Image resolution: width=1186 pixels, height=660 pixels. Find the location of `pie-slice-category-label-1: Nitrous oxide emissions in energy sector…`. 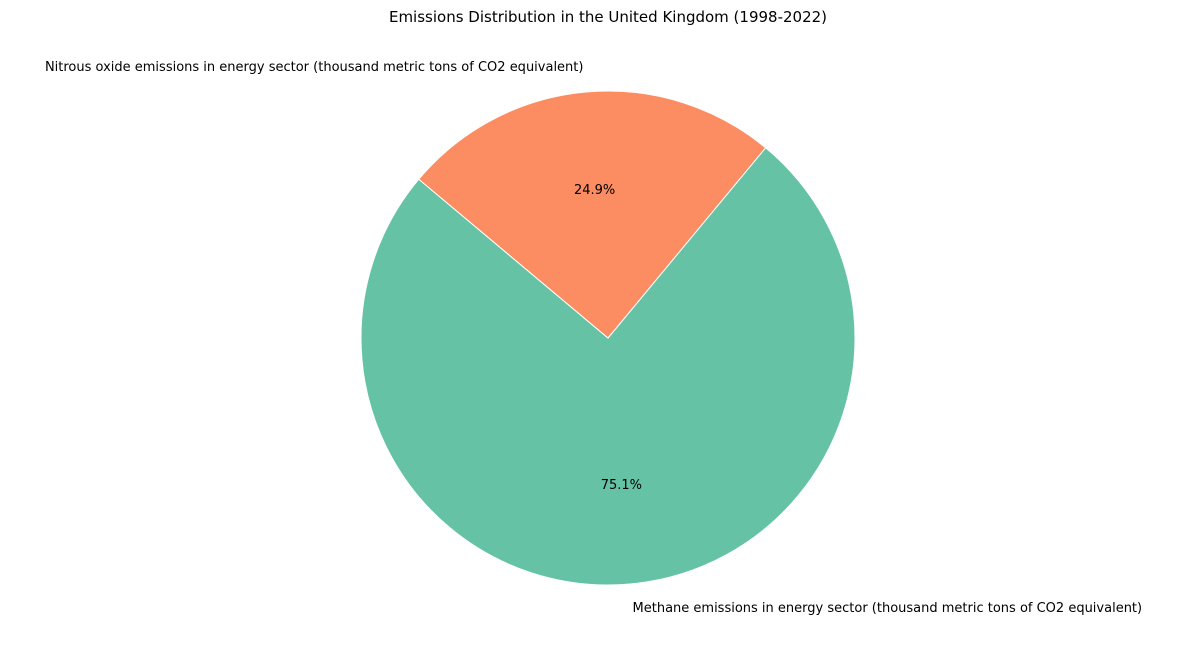

pie-slice-category-label-1: Nitrous oxide emissions in energy sector… is located at coordinates (314, 67).